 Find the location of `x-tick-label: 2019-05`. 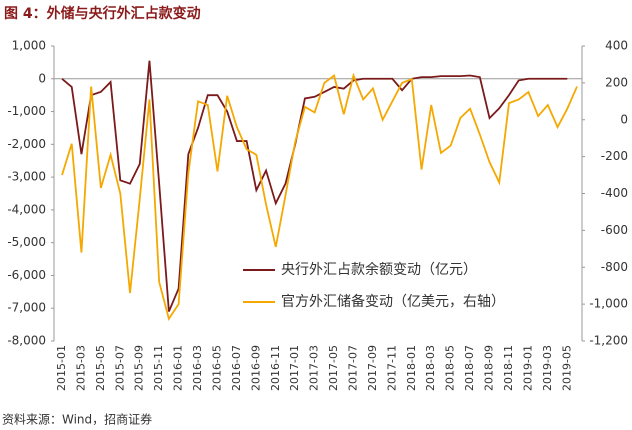

x-tick-label: 2019-05 is located at coordinates (566, 368).